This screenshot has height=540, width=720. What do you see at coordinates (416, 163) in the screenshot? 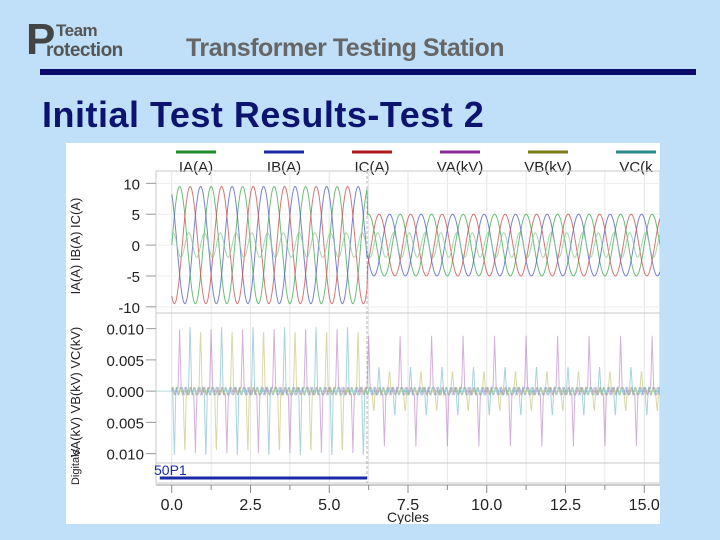
I see `chart-legend: IA(A) IB(A) IC(A) VA(kV) VB(kV) VC(k` at bounding box center [416, 163].